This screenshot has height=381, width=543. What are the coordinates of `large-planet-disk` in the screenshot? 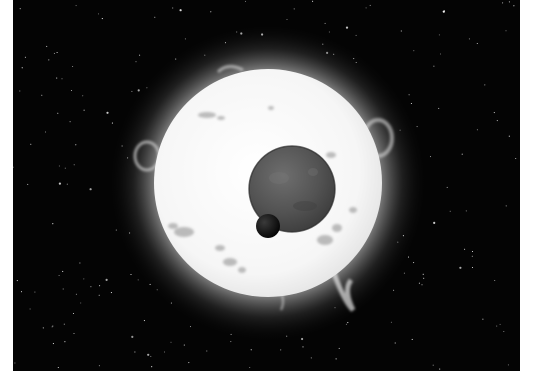 It's located at (292, 189).